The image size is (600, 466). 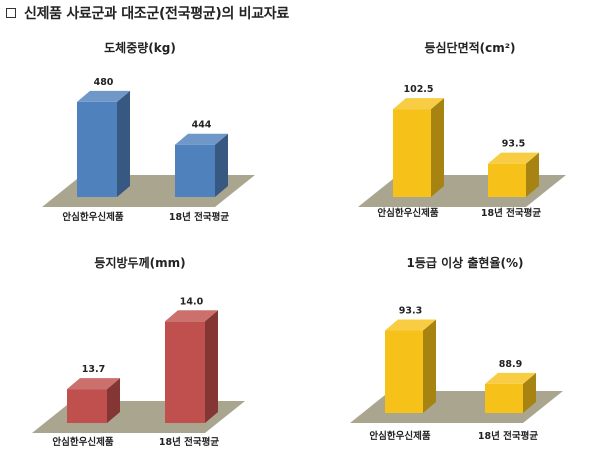 What do you see at coordinates (513, 144) in the screenshot?
I see `bar-value-label-2: 93.5` at bounding box center [513, 144].